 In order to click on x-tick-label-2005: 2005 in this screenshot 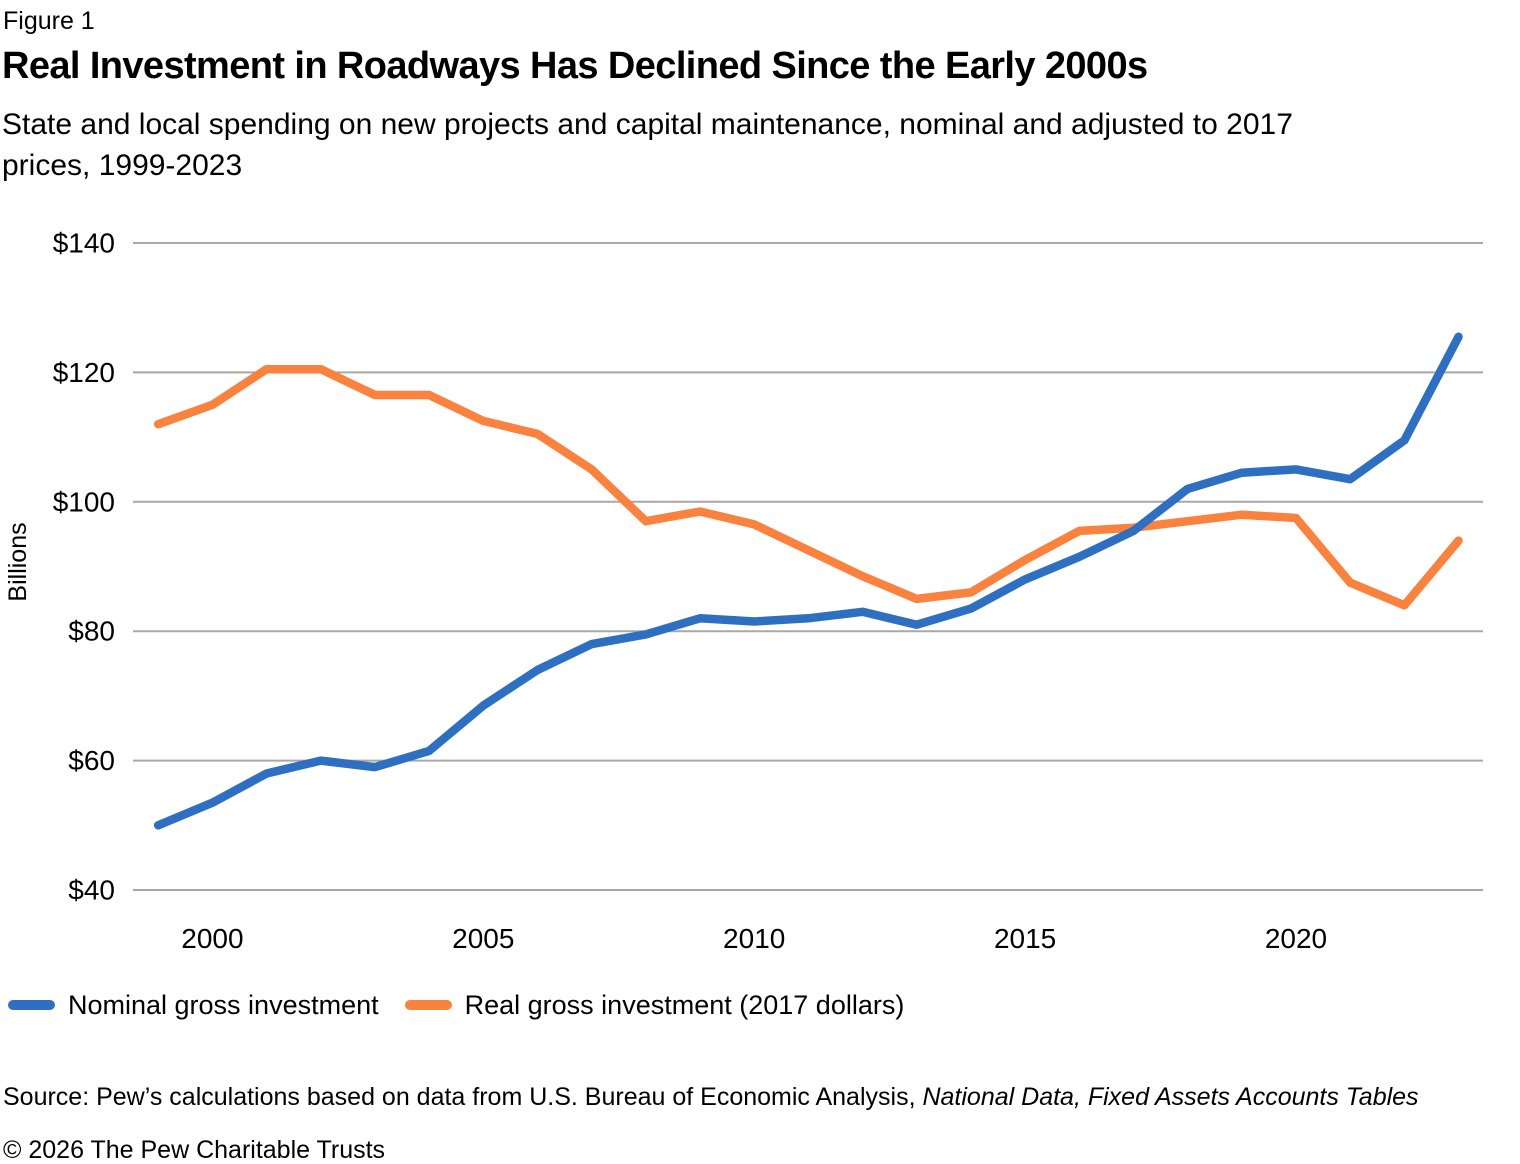, I will do `click(483, 938)`.